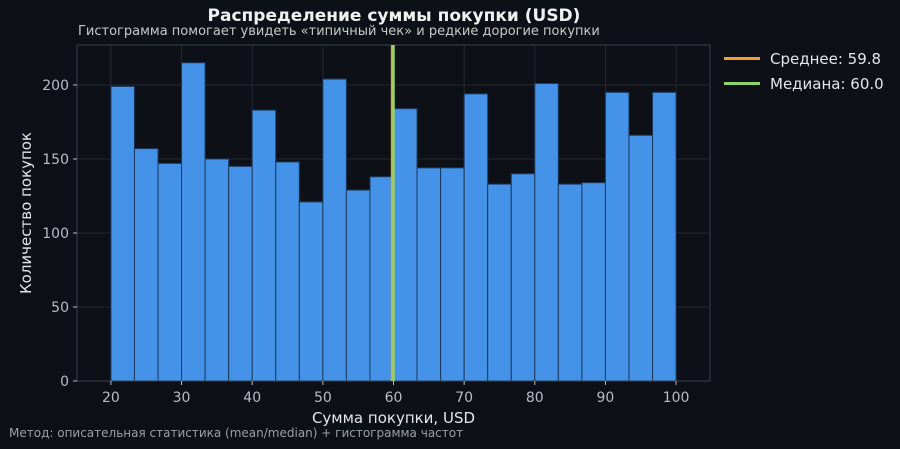 This screenshot has height=449, width=900. Describe the element at coordinates (26, 213) in the screenshot. I see `y-axis-label: Количество покупок` at that location.